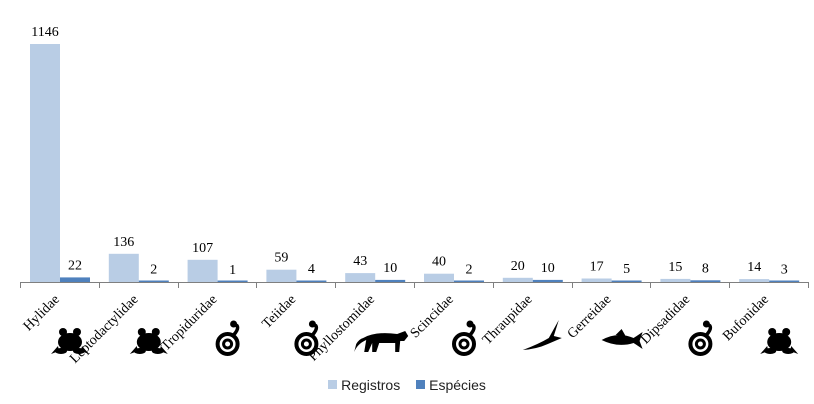 The image size is (814, 404). I want to click on bar-registros-leptodactylidae, so click(123, 267).